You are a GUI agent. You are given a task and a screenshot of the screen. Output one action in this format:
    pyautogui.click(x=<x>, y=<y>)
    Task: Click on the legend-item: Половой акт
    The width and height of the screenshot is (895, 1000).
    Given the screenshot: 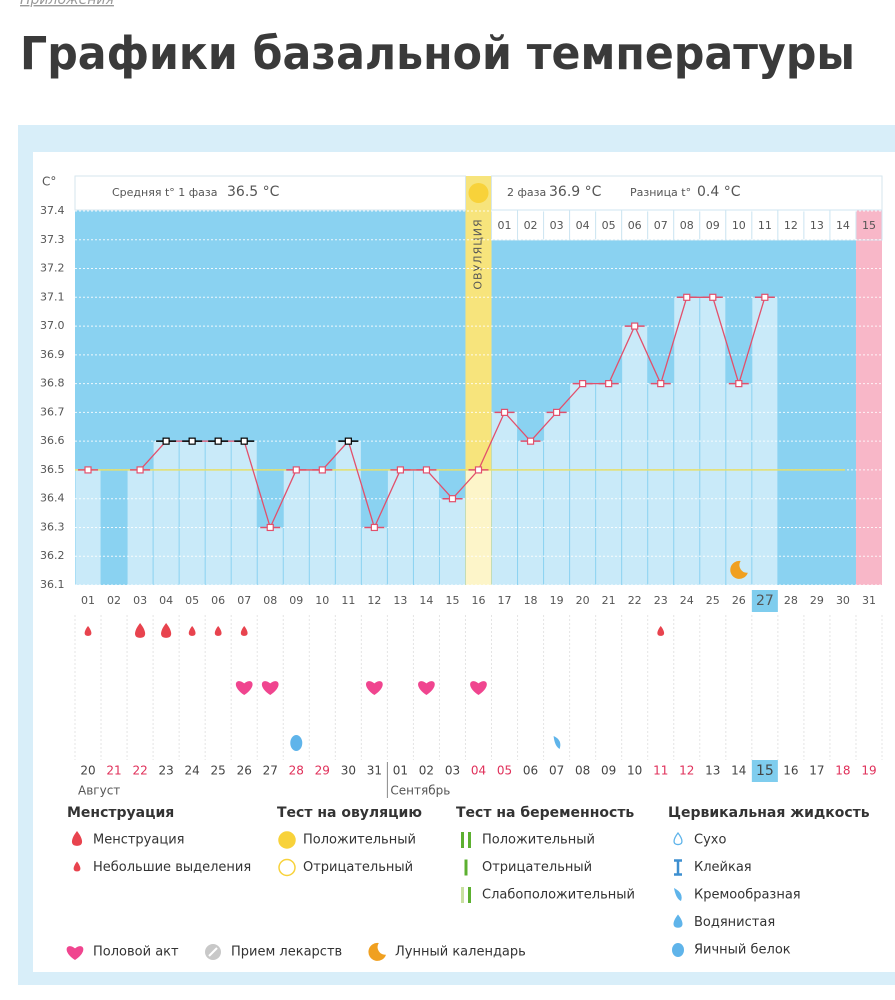 What is the action you would take?
    pyautogui.click(x=136, y=952)
    